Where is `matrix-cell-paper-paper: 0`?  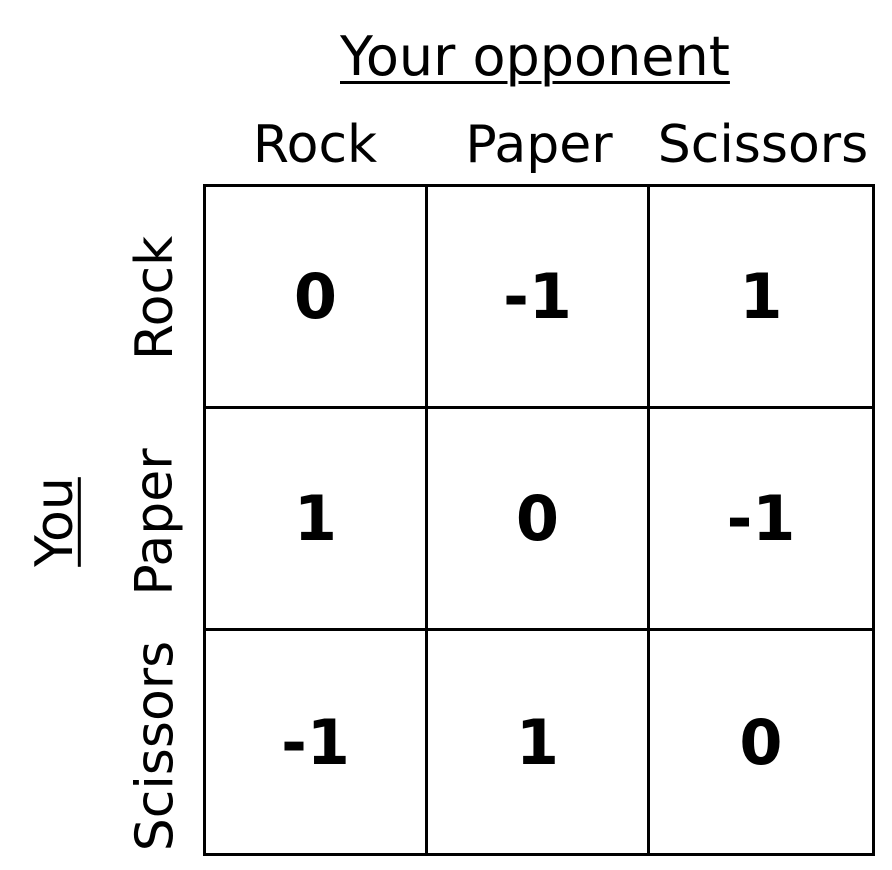 matrix-cell-paper-paper: 0 is located at coordinates (539, 520).